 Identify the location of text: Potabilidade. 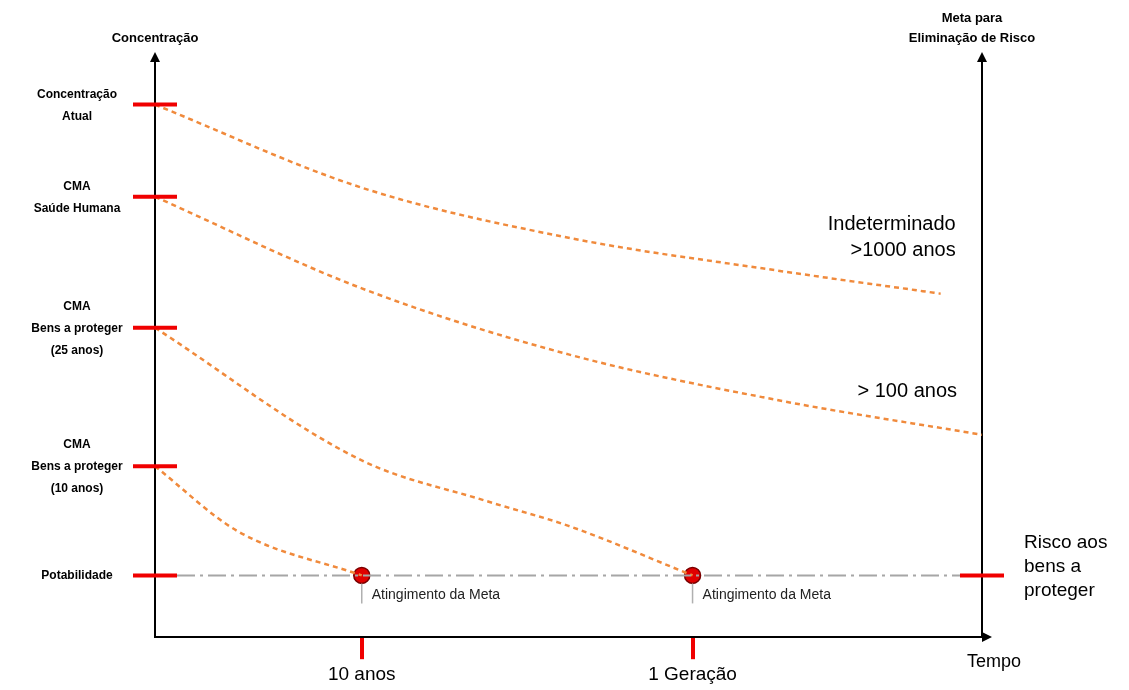
(77, 575).